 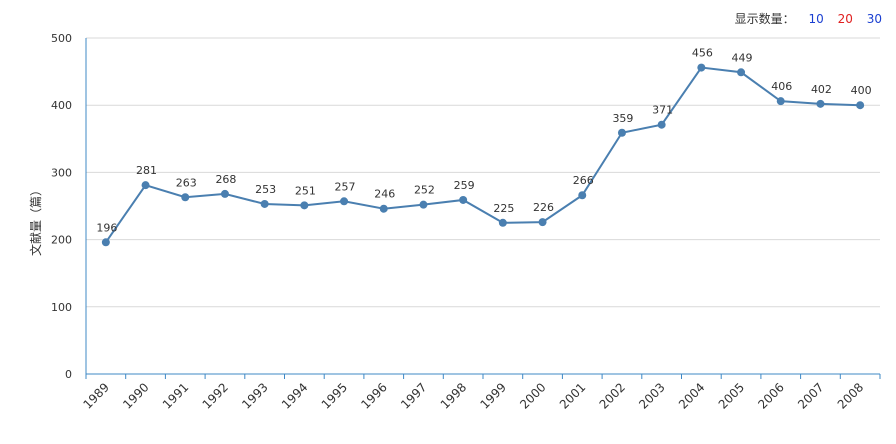 I want to click on x-tick-label: 1992, so click(x=215, y=395).